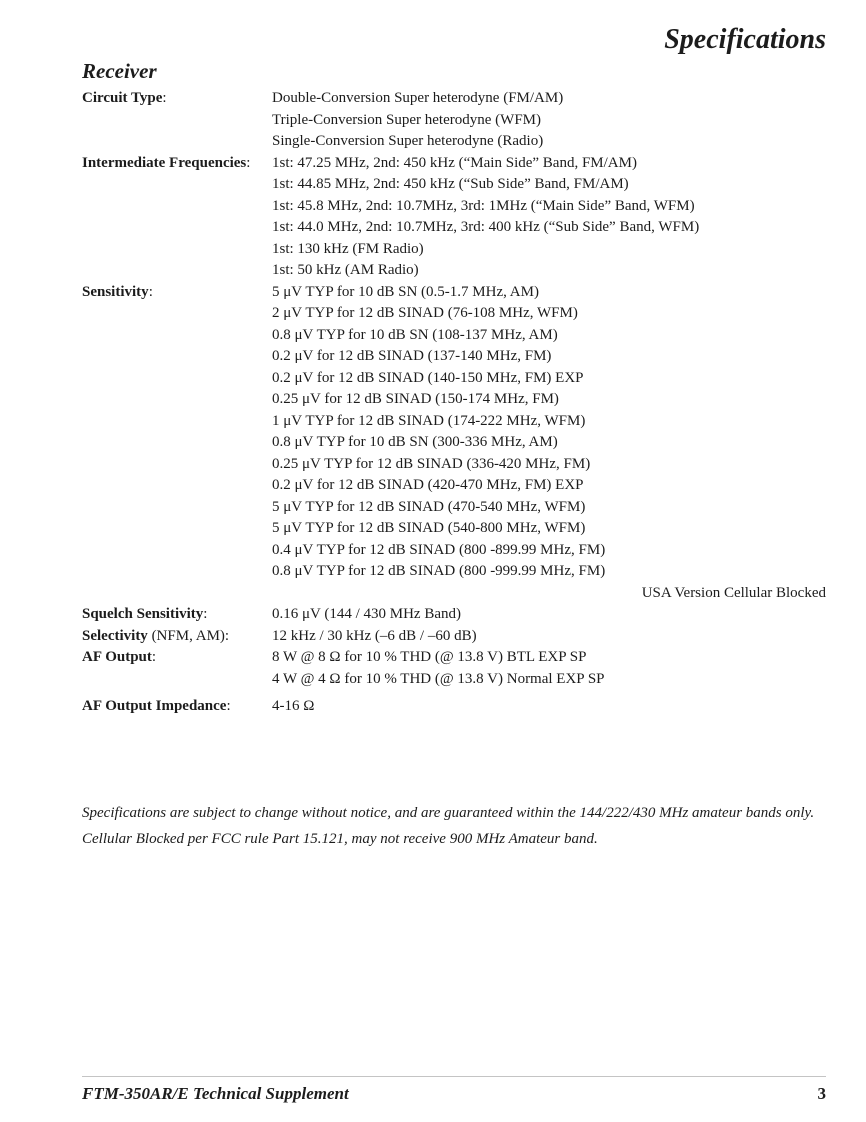 This screenshot has width=866, height=1122. What do you see at coordinates (454, 1090) in the screenshot?
I see `page-footer: FTM-350AR/E Technical Supplement 3` at bounding box center [454, 1090].